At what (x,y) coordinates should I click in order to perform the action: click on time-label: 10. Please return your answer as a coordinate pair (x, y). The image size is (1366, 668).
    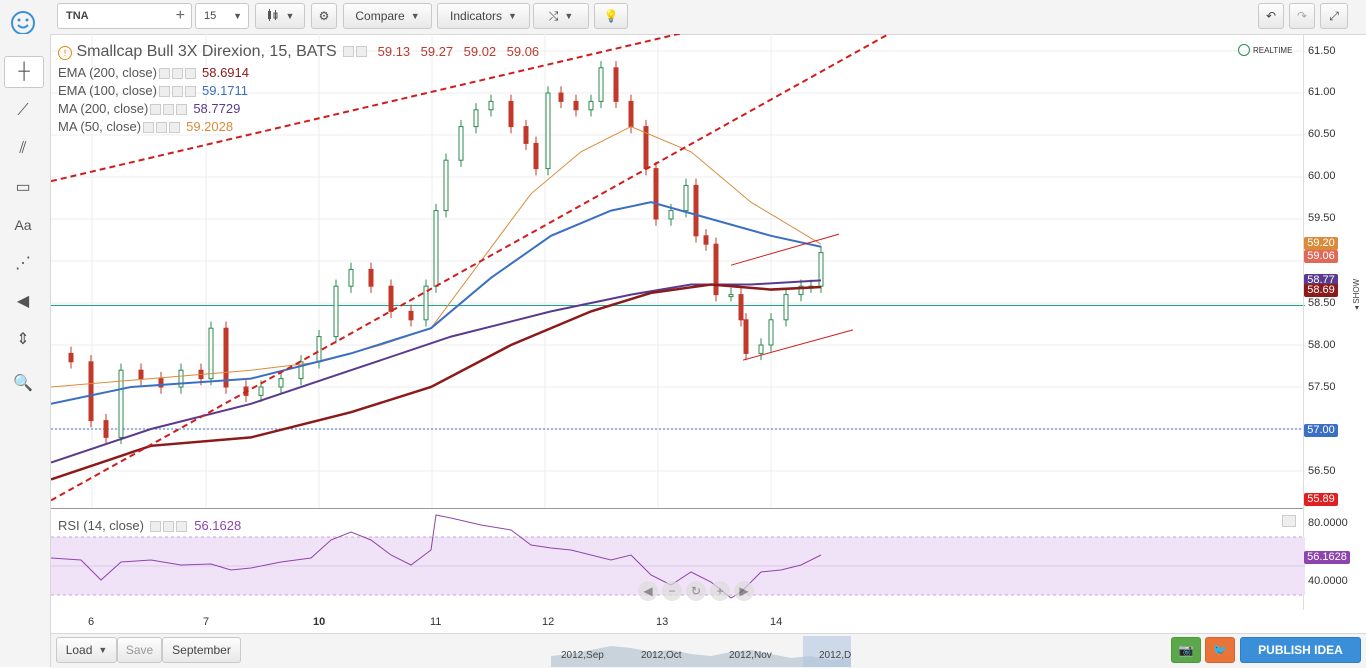
    Looking at the image, I should click on (319, 622).